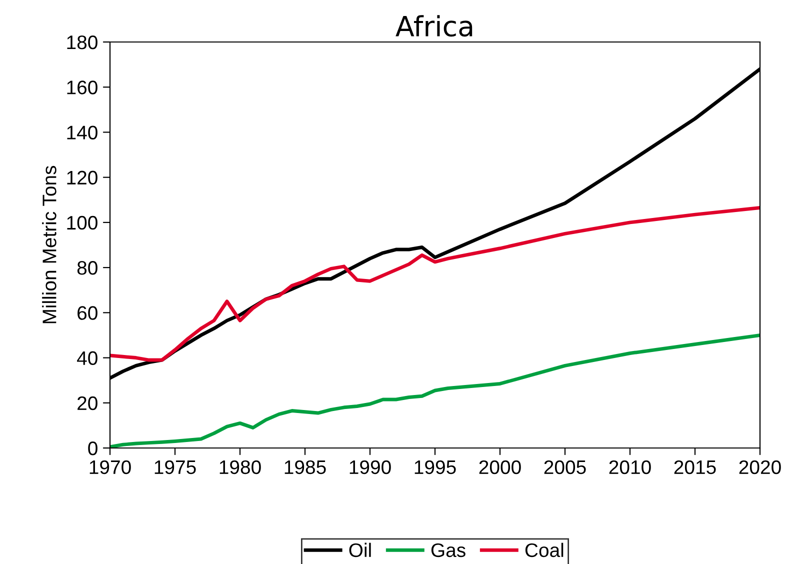  What do you see at coordinates (82, 133) in the screenshot?
I see `y-tick-label: 140` at bounding box center [82, 133].